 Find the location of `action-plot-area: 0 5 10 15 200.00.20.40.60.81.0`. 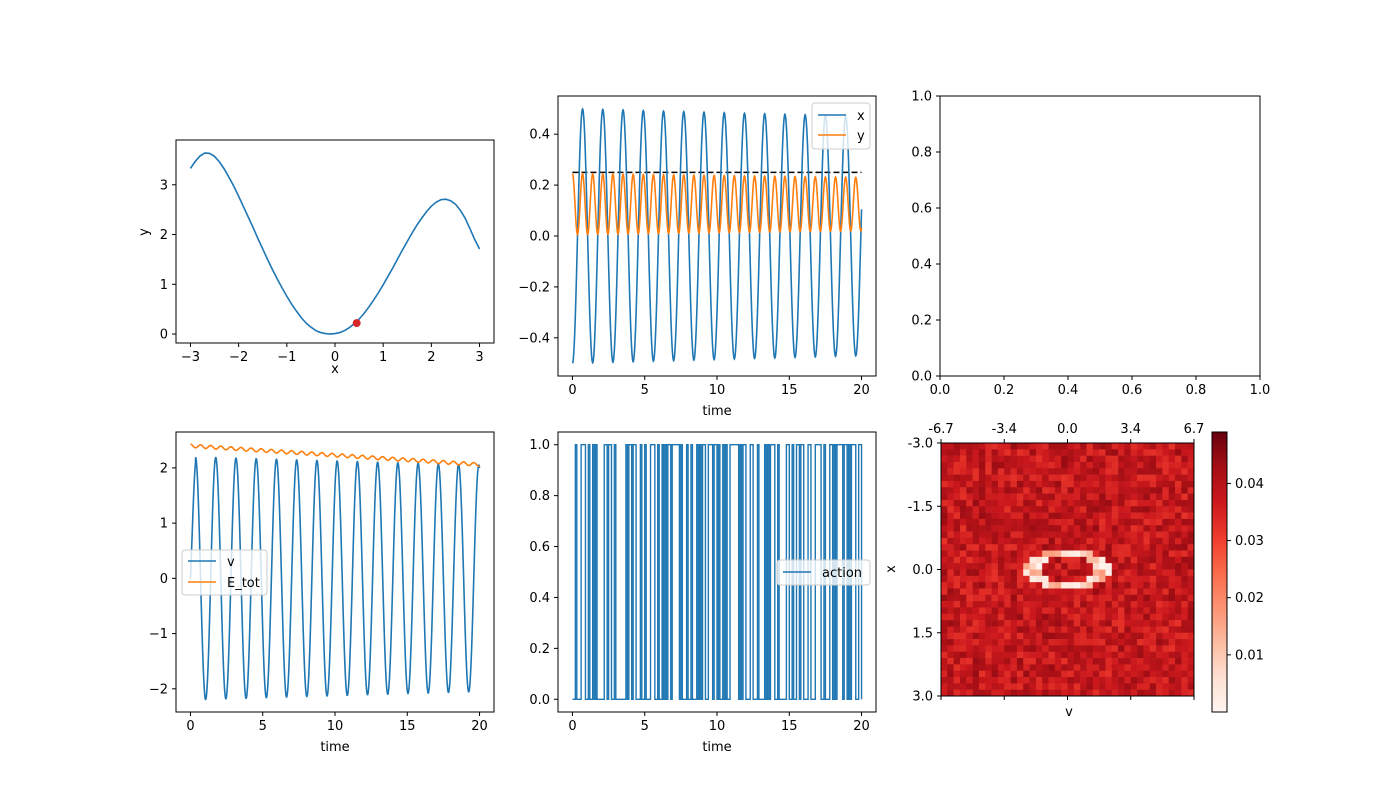

action-plot-area: 0 5 10 15 200.00.20.40.60.81.0 is located at coordinates (703, 582).